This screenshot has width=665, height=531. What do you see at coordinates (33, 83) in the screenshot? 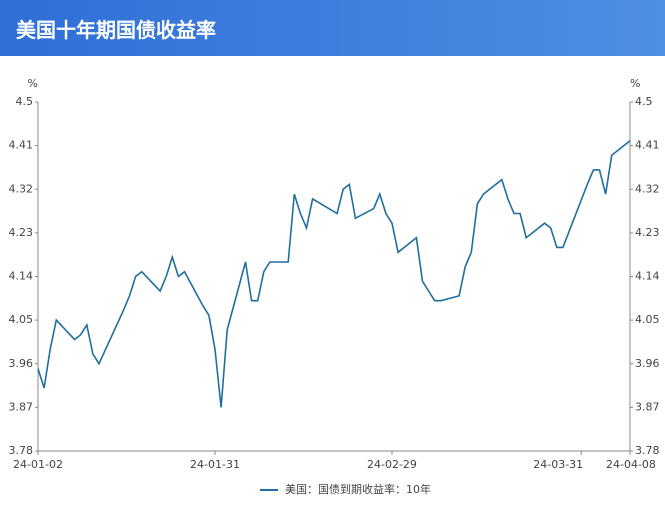
I see `y-unit-left: %` at bounding box center [33, 83].